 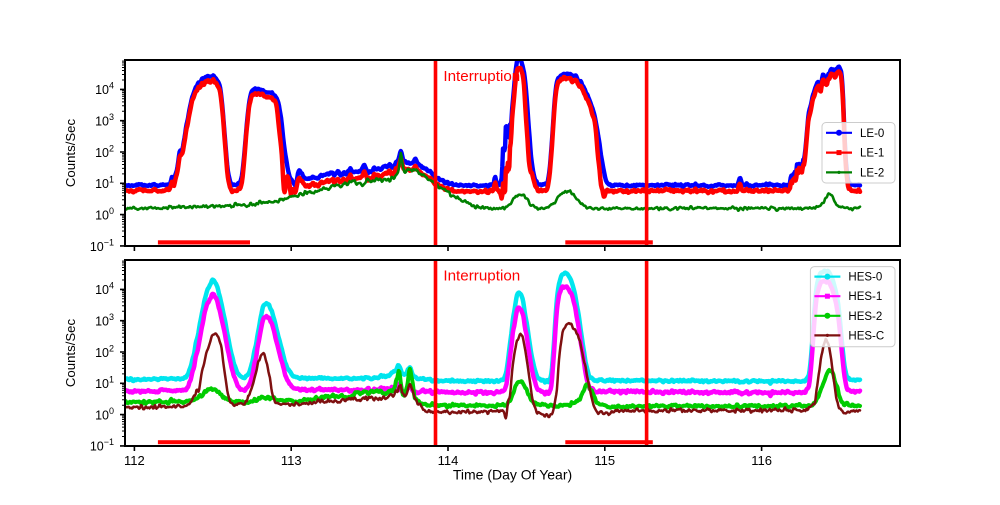 I want to click on svg-text: 114, so click(x=448, y=460).